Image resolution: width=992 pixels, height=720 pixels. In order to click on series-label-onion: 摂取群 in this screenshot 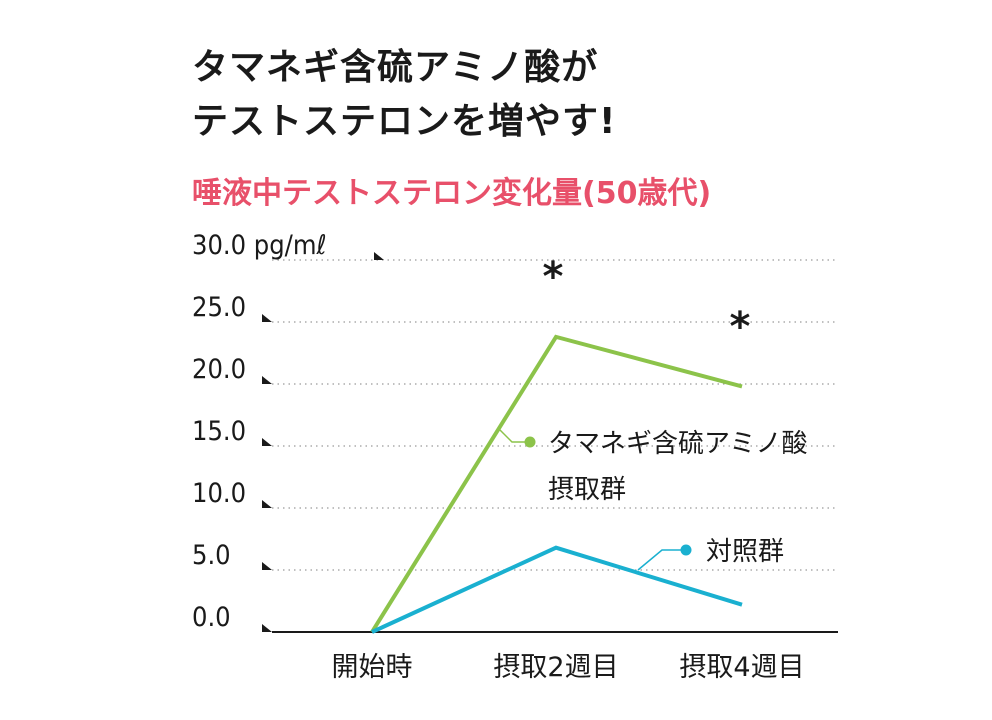, I will do `click(587, 490)`.